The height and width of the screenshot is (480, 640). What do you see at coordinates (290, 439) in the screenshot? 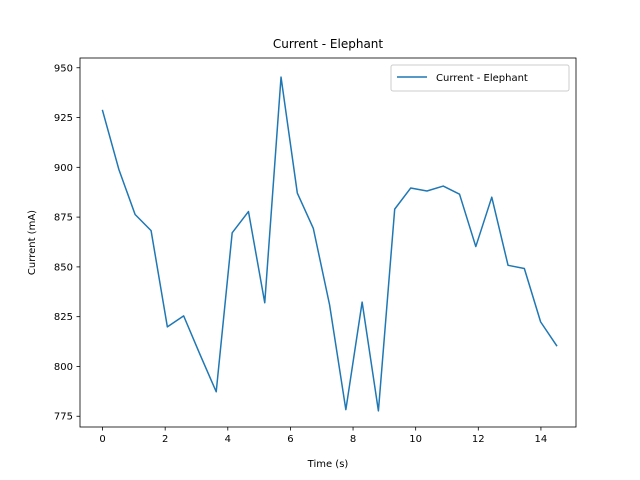
I see `x-tick-label: 6` at bounding box center [290, 439].